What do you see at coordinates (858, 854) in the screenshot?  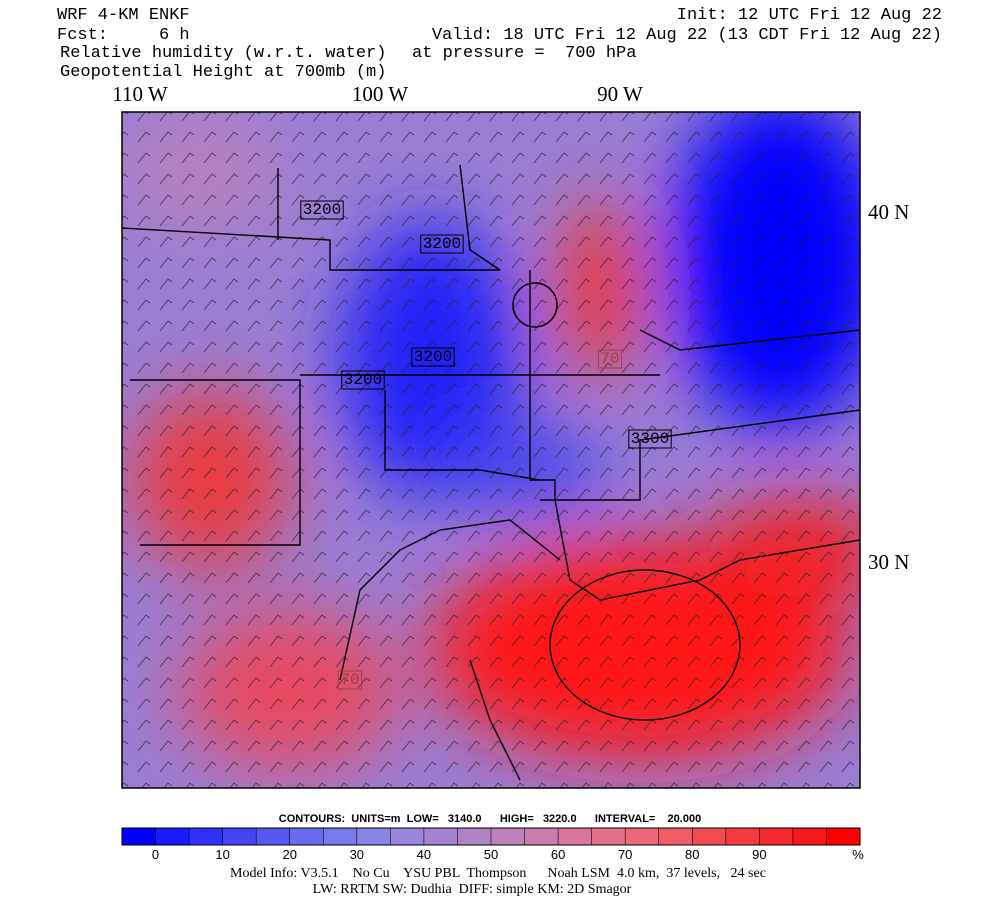 I see `colorbar-unit: %` at bounding box center [858, 854].